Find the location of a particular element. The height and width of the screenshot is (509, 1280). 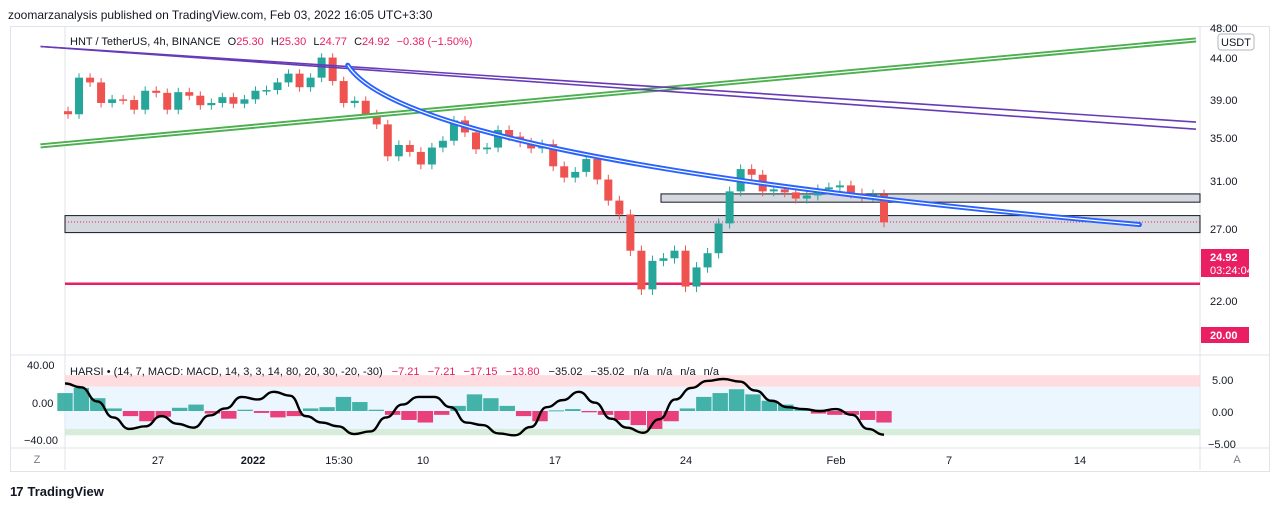

band-oversold is located at coordinates (632, 432).